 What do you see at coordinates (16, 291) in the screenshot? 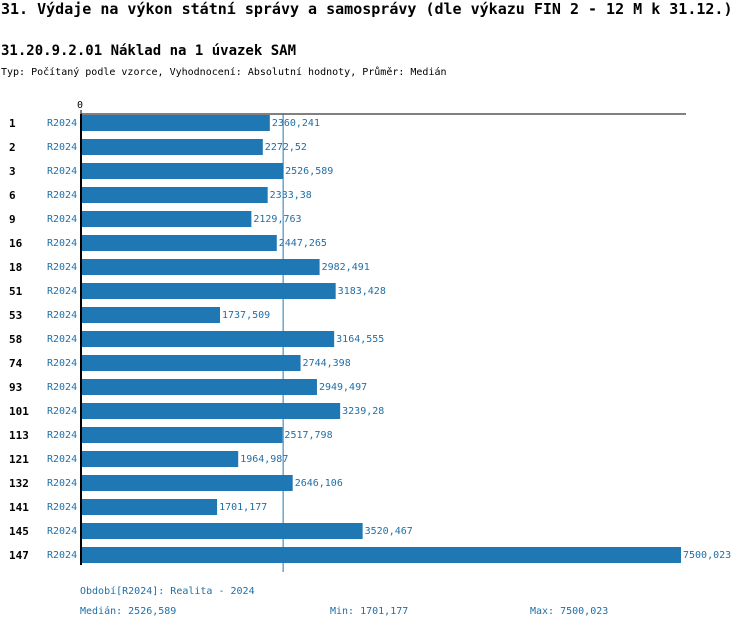
I see `category-label: 51` at bounding box center [16, 291].